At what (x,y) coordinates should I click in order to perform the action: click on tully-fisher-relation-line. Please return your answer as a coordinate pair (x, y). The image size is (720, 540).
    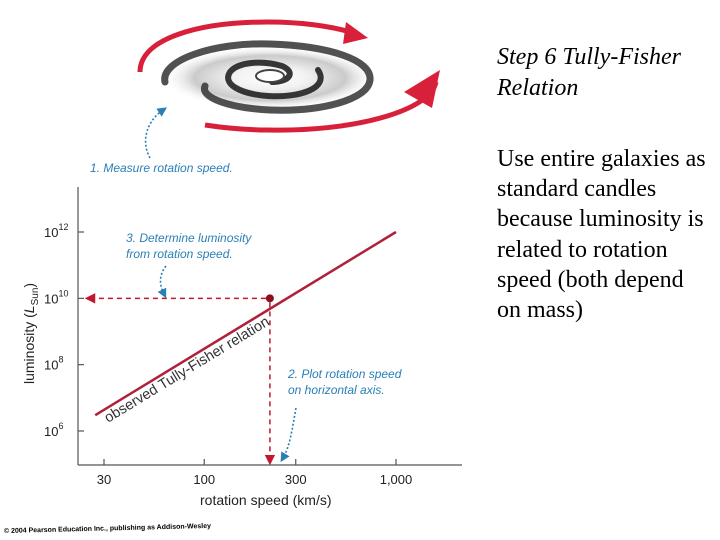
    Looking at the image, I should click on (245, 323).